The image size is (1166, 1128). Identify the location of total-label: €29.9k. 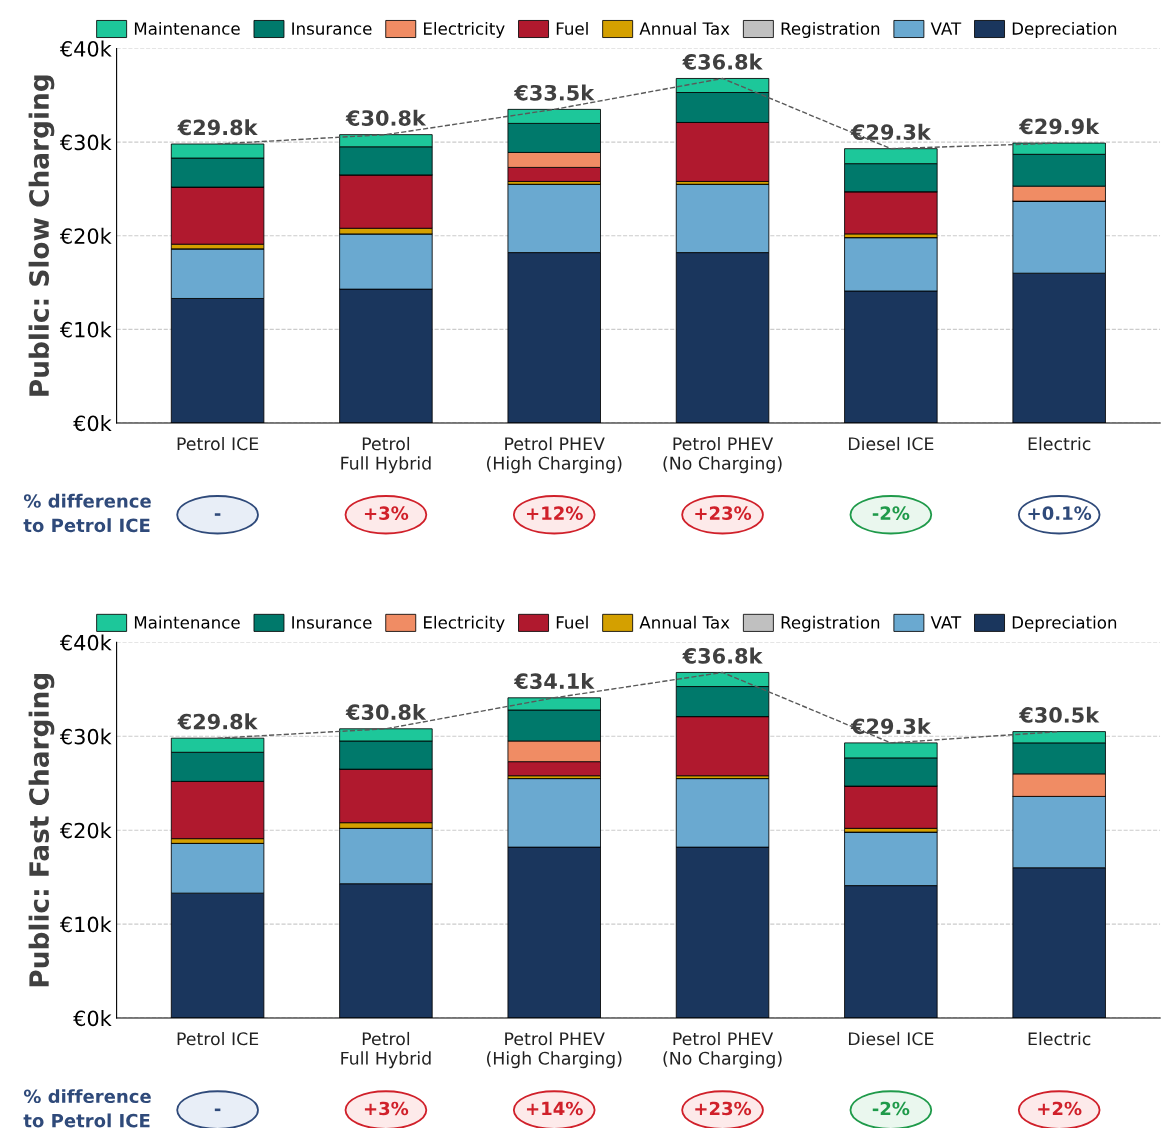
(1059, 126).